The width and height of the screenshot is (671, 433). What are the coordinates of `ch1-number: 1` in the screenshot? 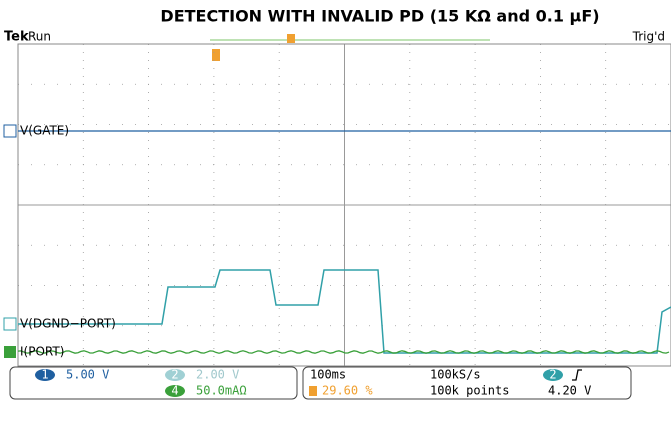 It's located at (44, 375).